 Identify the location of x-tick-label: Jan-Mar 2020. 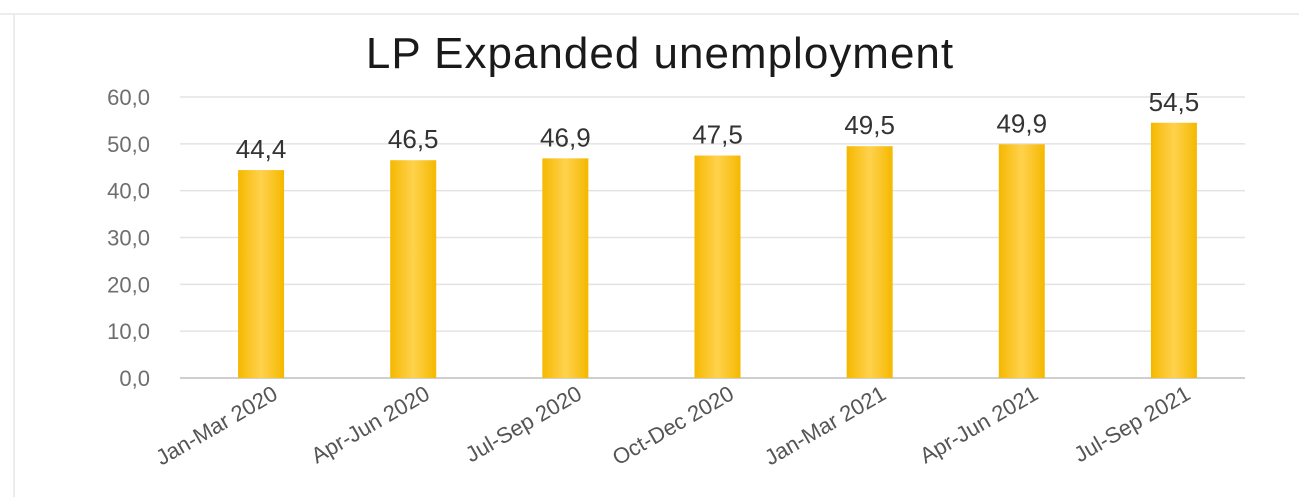
(217, 426).